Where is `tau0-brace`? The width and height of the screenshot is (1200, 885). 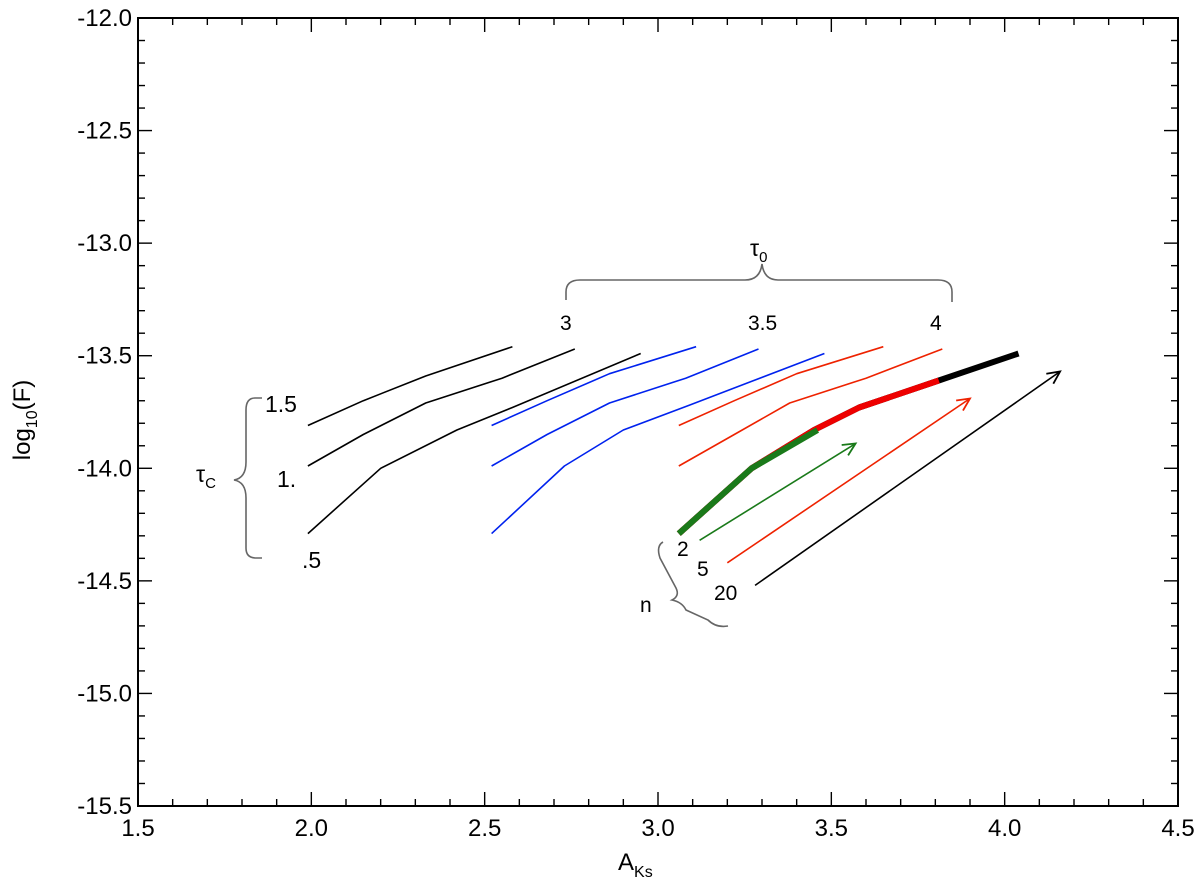
tau0-brace is located at coordinates (759, 282).